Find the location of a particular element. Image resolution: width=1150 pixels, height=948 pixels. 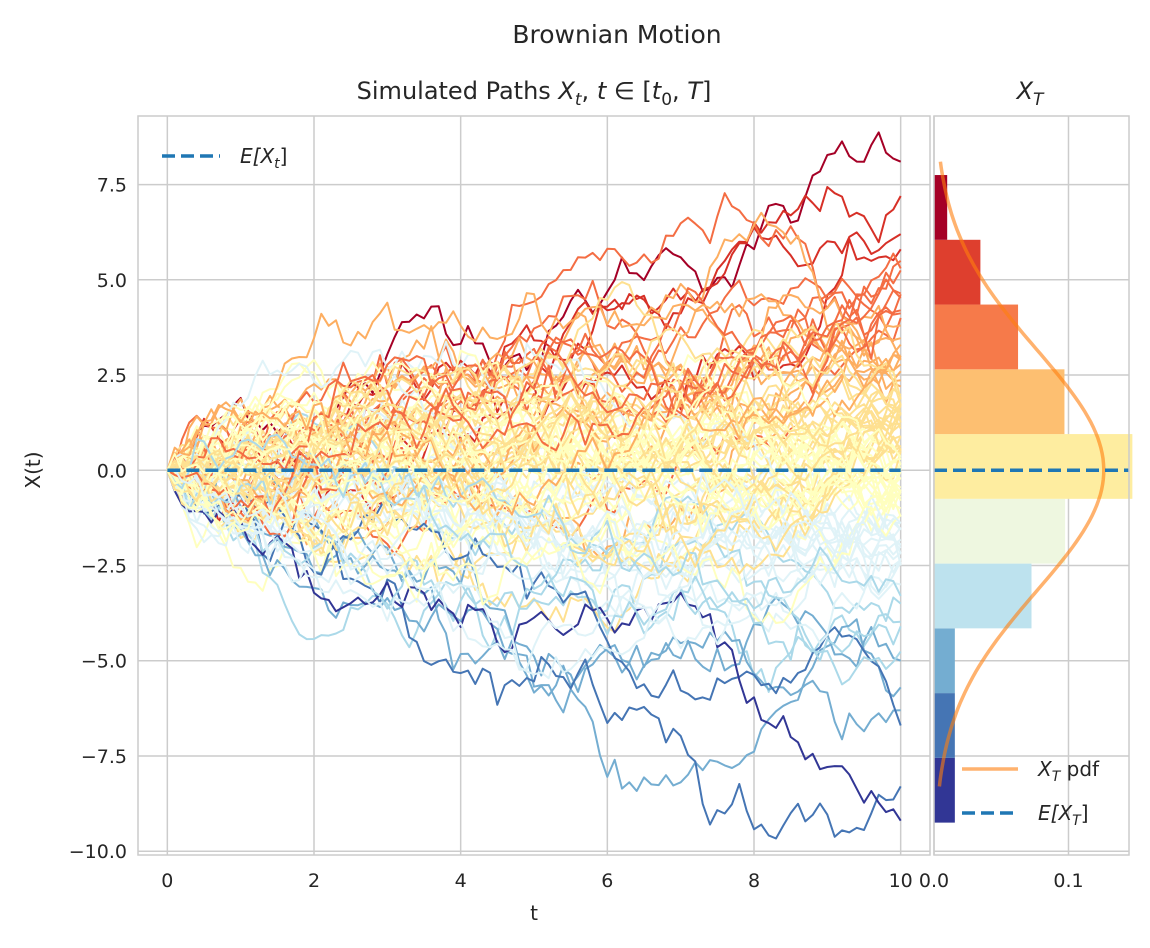

main-x-tick-label: 2 is located at coordinates (314, 881).